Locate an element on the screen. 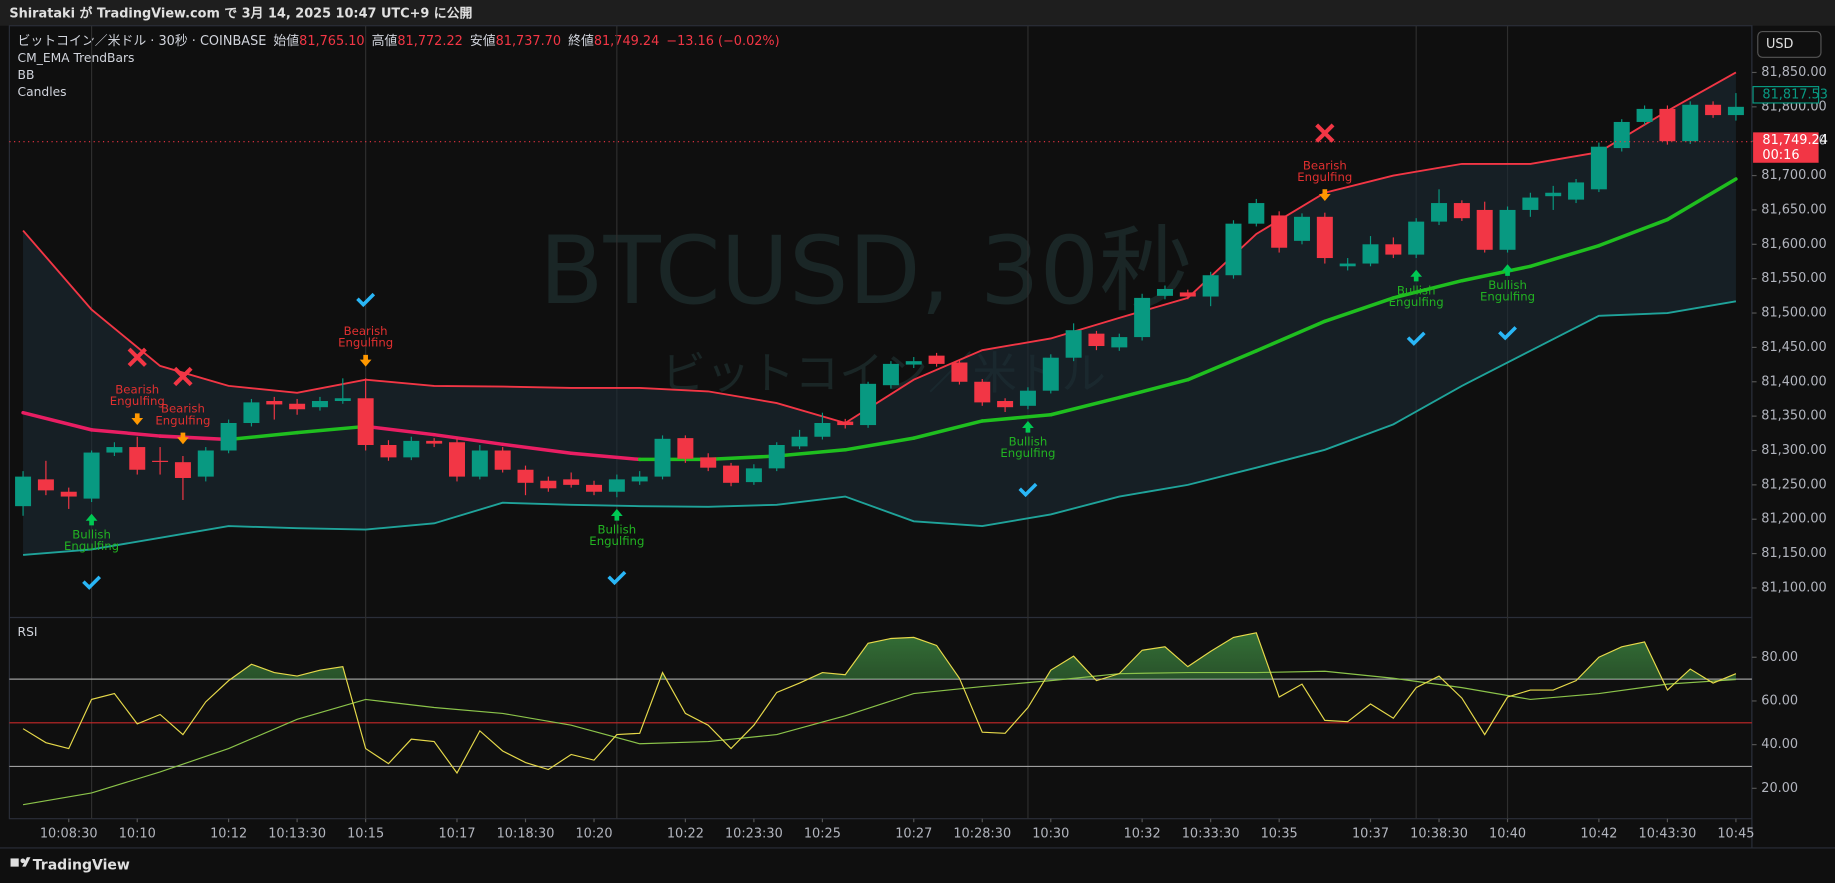 This screenshot has width=1835, height=883. x-tick-label: 10:17 is located at coordinates (456, 833).